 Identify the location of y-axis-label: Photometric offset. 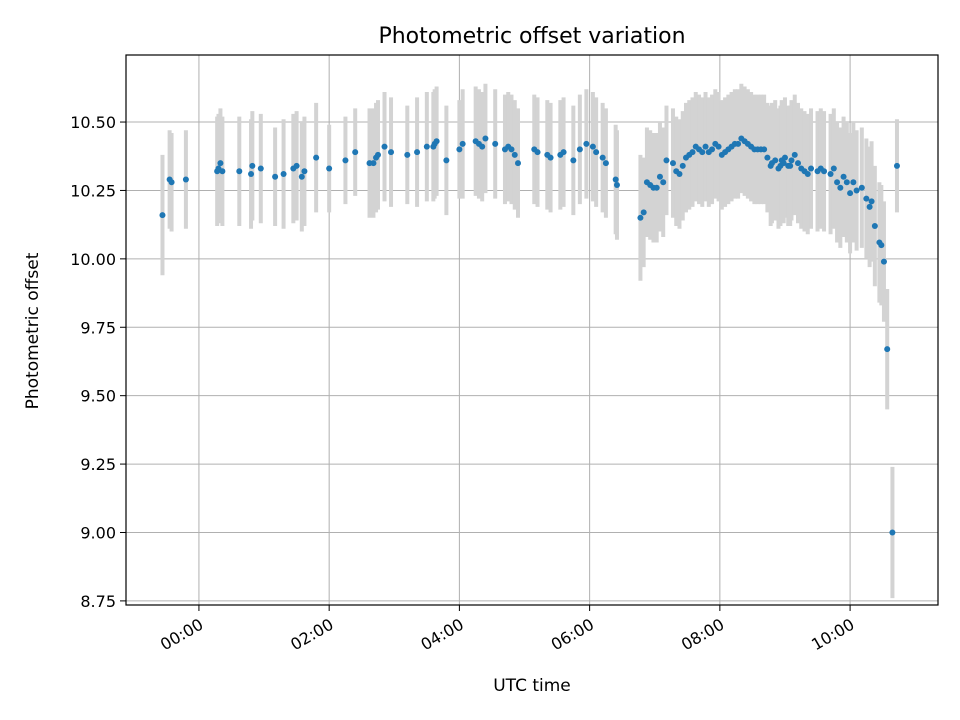
(33, 330).